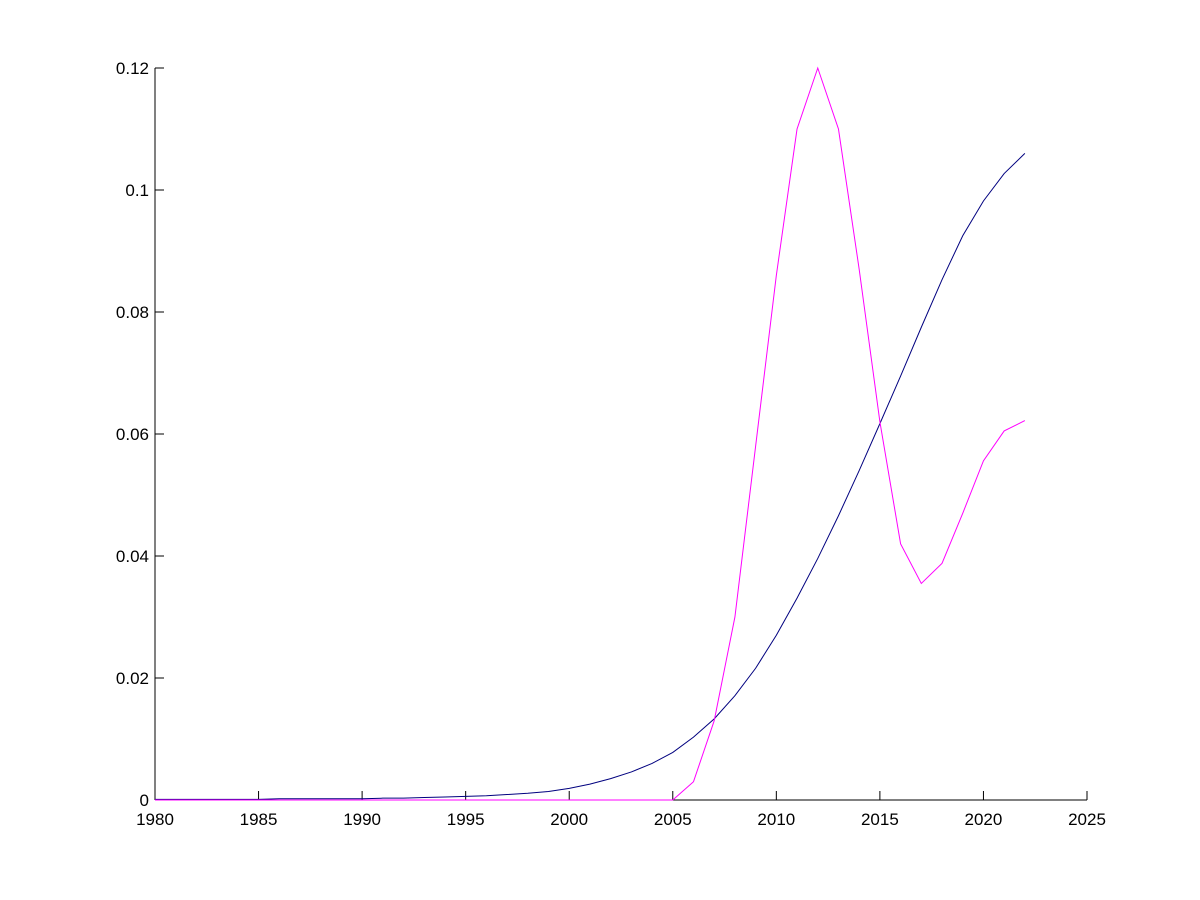  What do you see at coordinates (569, 819) in the screenshot?
I see `x-tick-label: 2000` at bounding box center [569, 819].